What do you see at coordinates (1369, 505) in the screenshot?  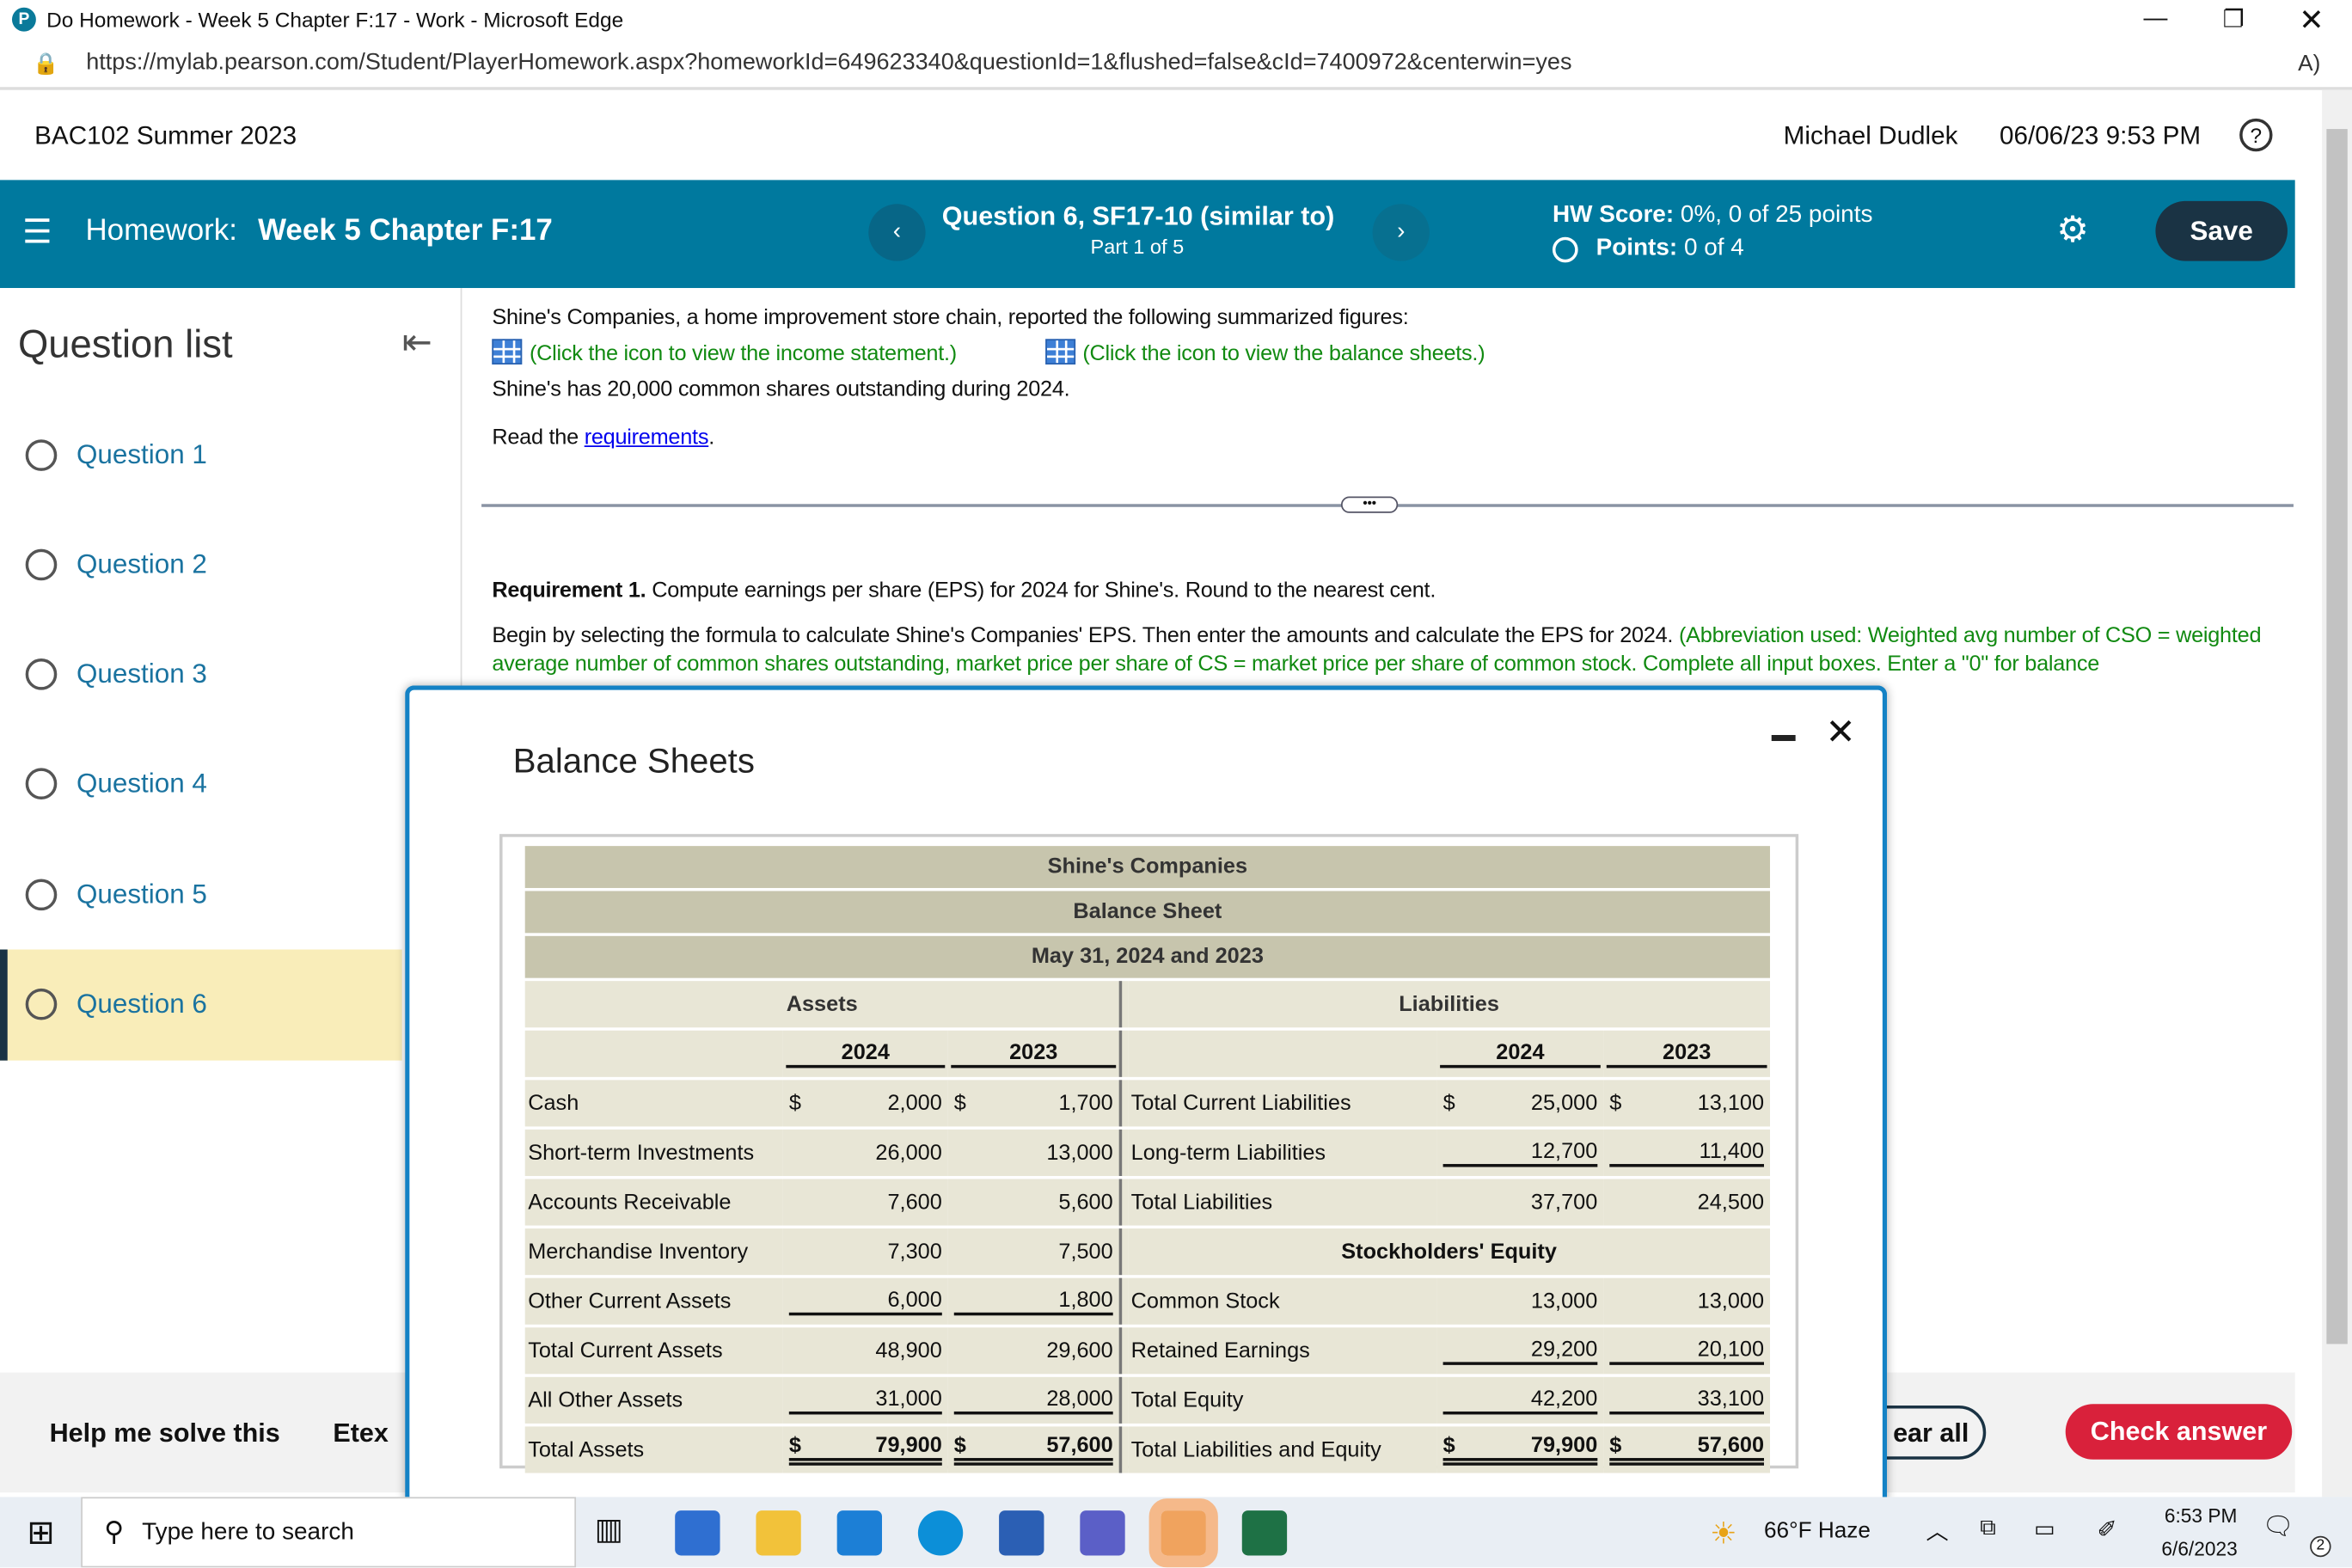 I see `splitter-handle-icon: •••` at bounding box center [1369, 505].